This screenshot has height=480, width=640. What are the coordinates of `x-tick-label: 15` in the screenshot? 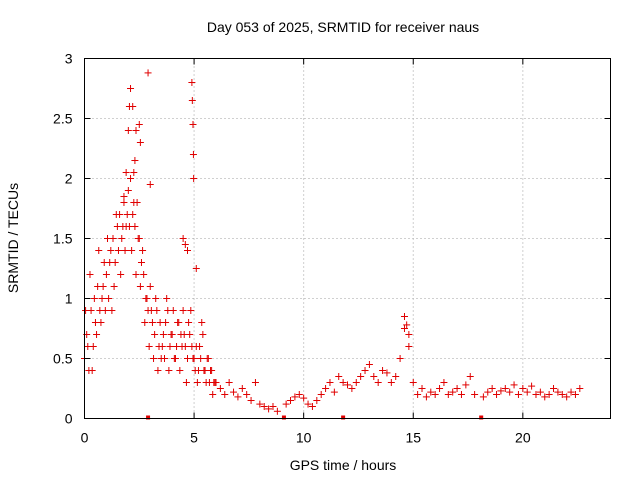 It's located at (413, 438).